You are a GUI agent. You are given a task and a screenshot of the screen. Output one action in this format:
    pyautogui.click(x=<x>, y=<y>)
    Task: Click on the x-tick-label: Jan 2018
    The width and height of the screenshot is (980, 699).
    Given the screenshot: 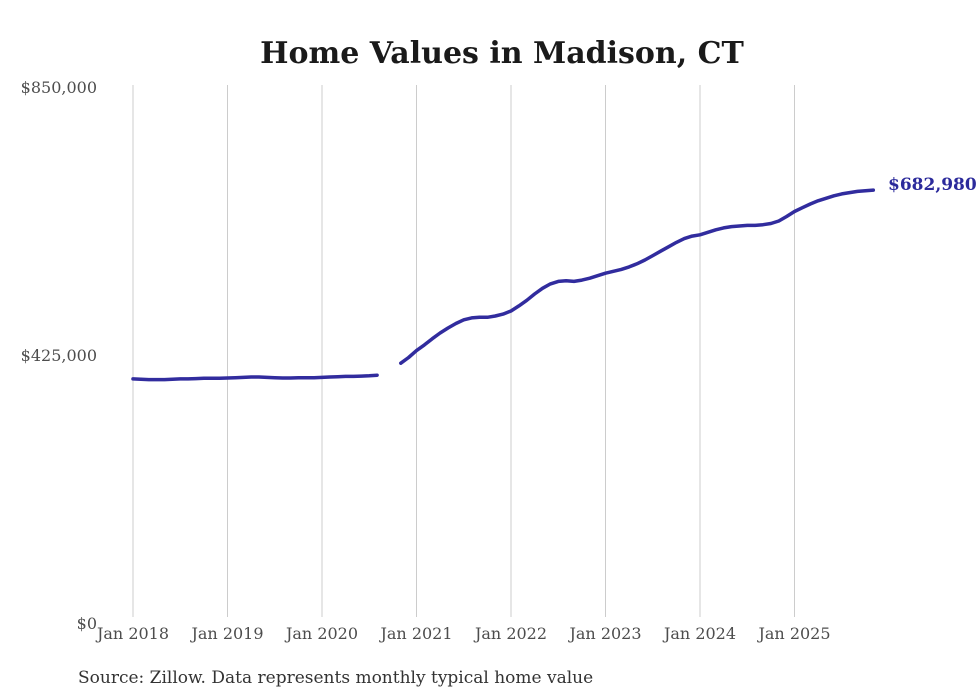 What is the action you would take?
    pyautogui.click(x=132, y=633)
    